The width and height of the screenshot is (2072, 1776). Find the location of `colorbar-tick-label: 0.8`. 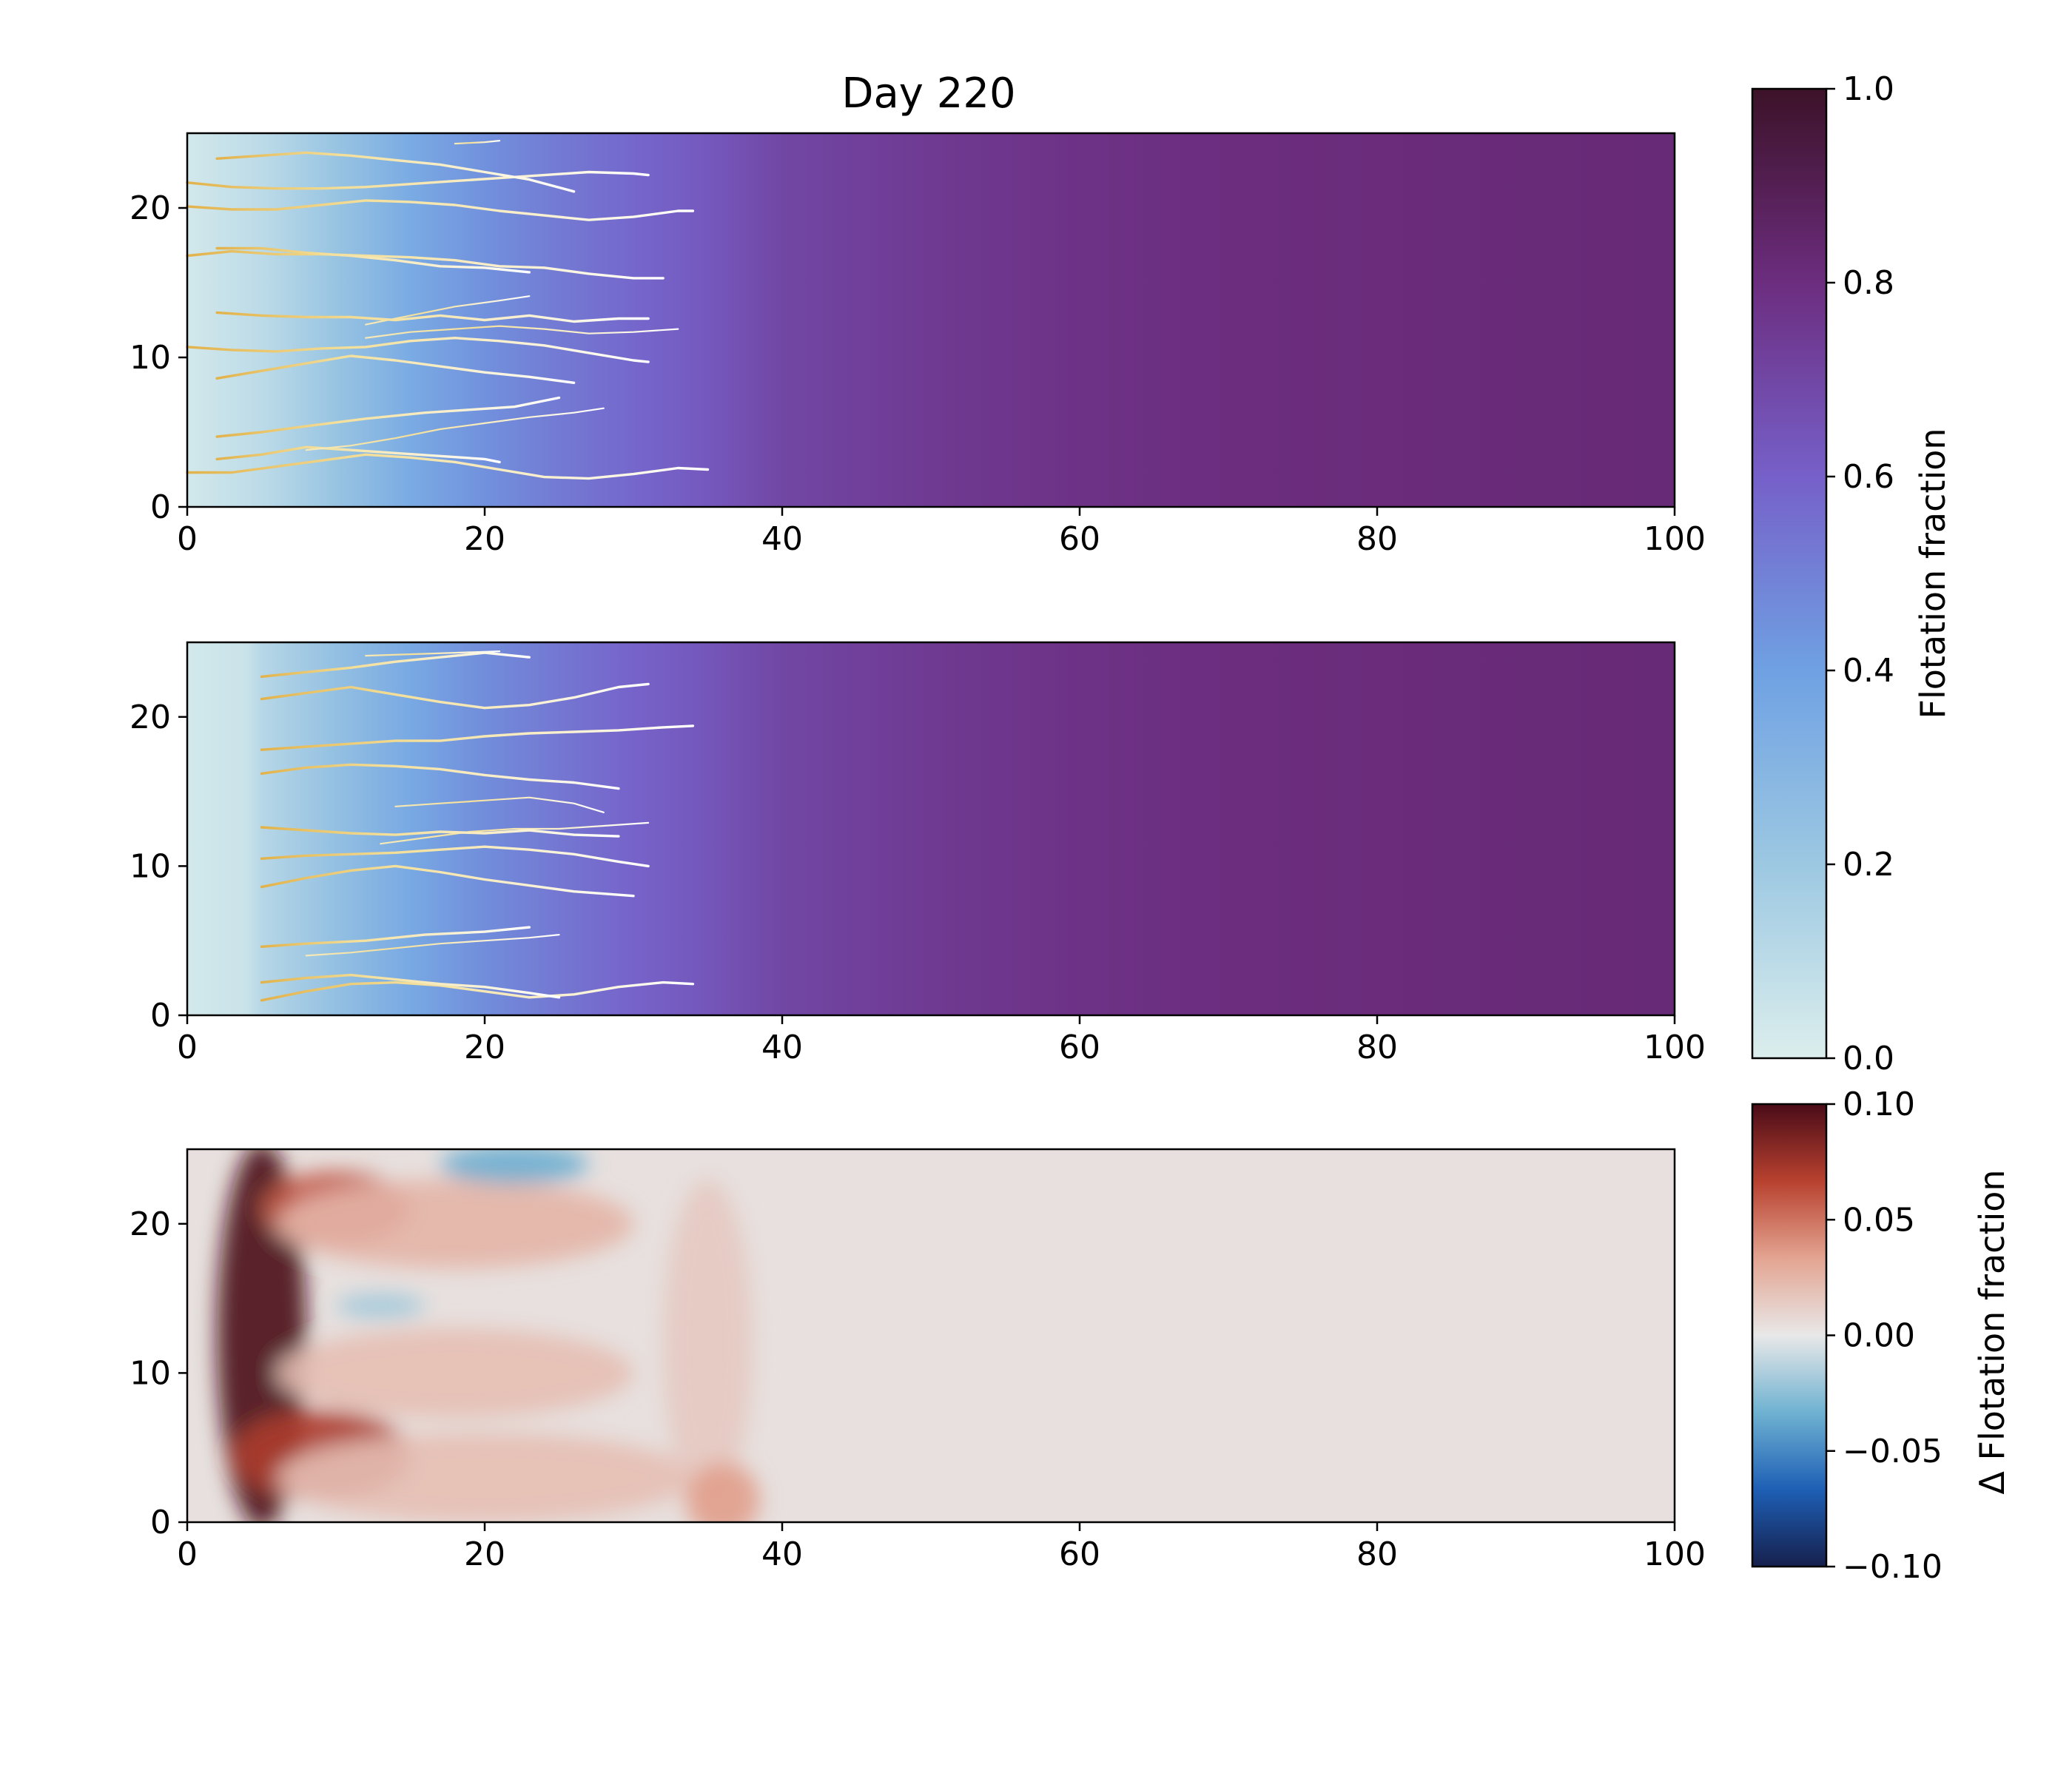

colorbar-tick-label: 0.8 is located at coordinates (1868, 283).